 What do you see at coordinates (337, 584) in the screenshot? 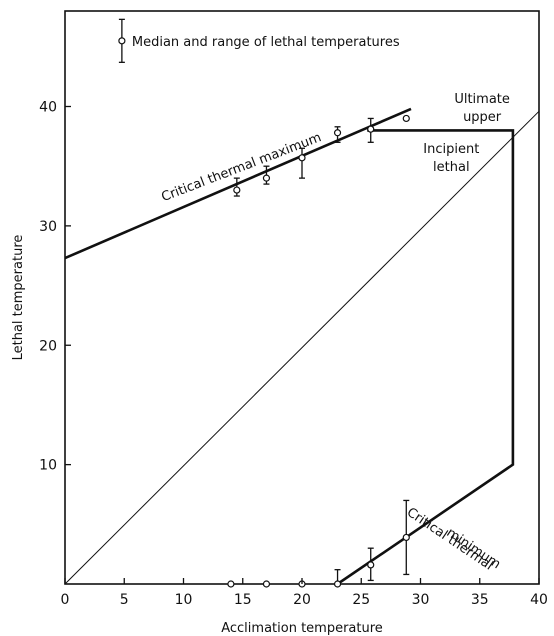
I see `data-point-10-median` at bounding box center [337, 584].